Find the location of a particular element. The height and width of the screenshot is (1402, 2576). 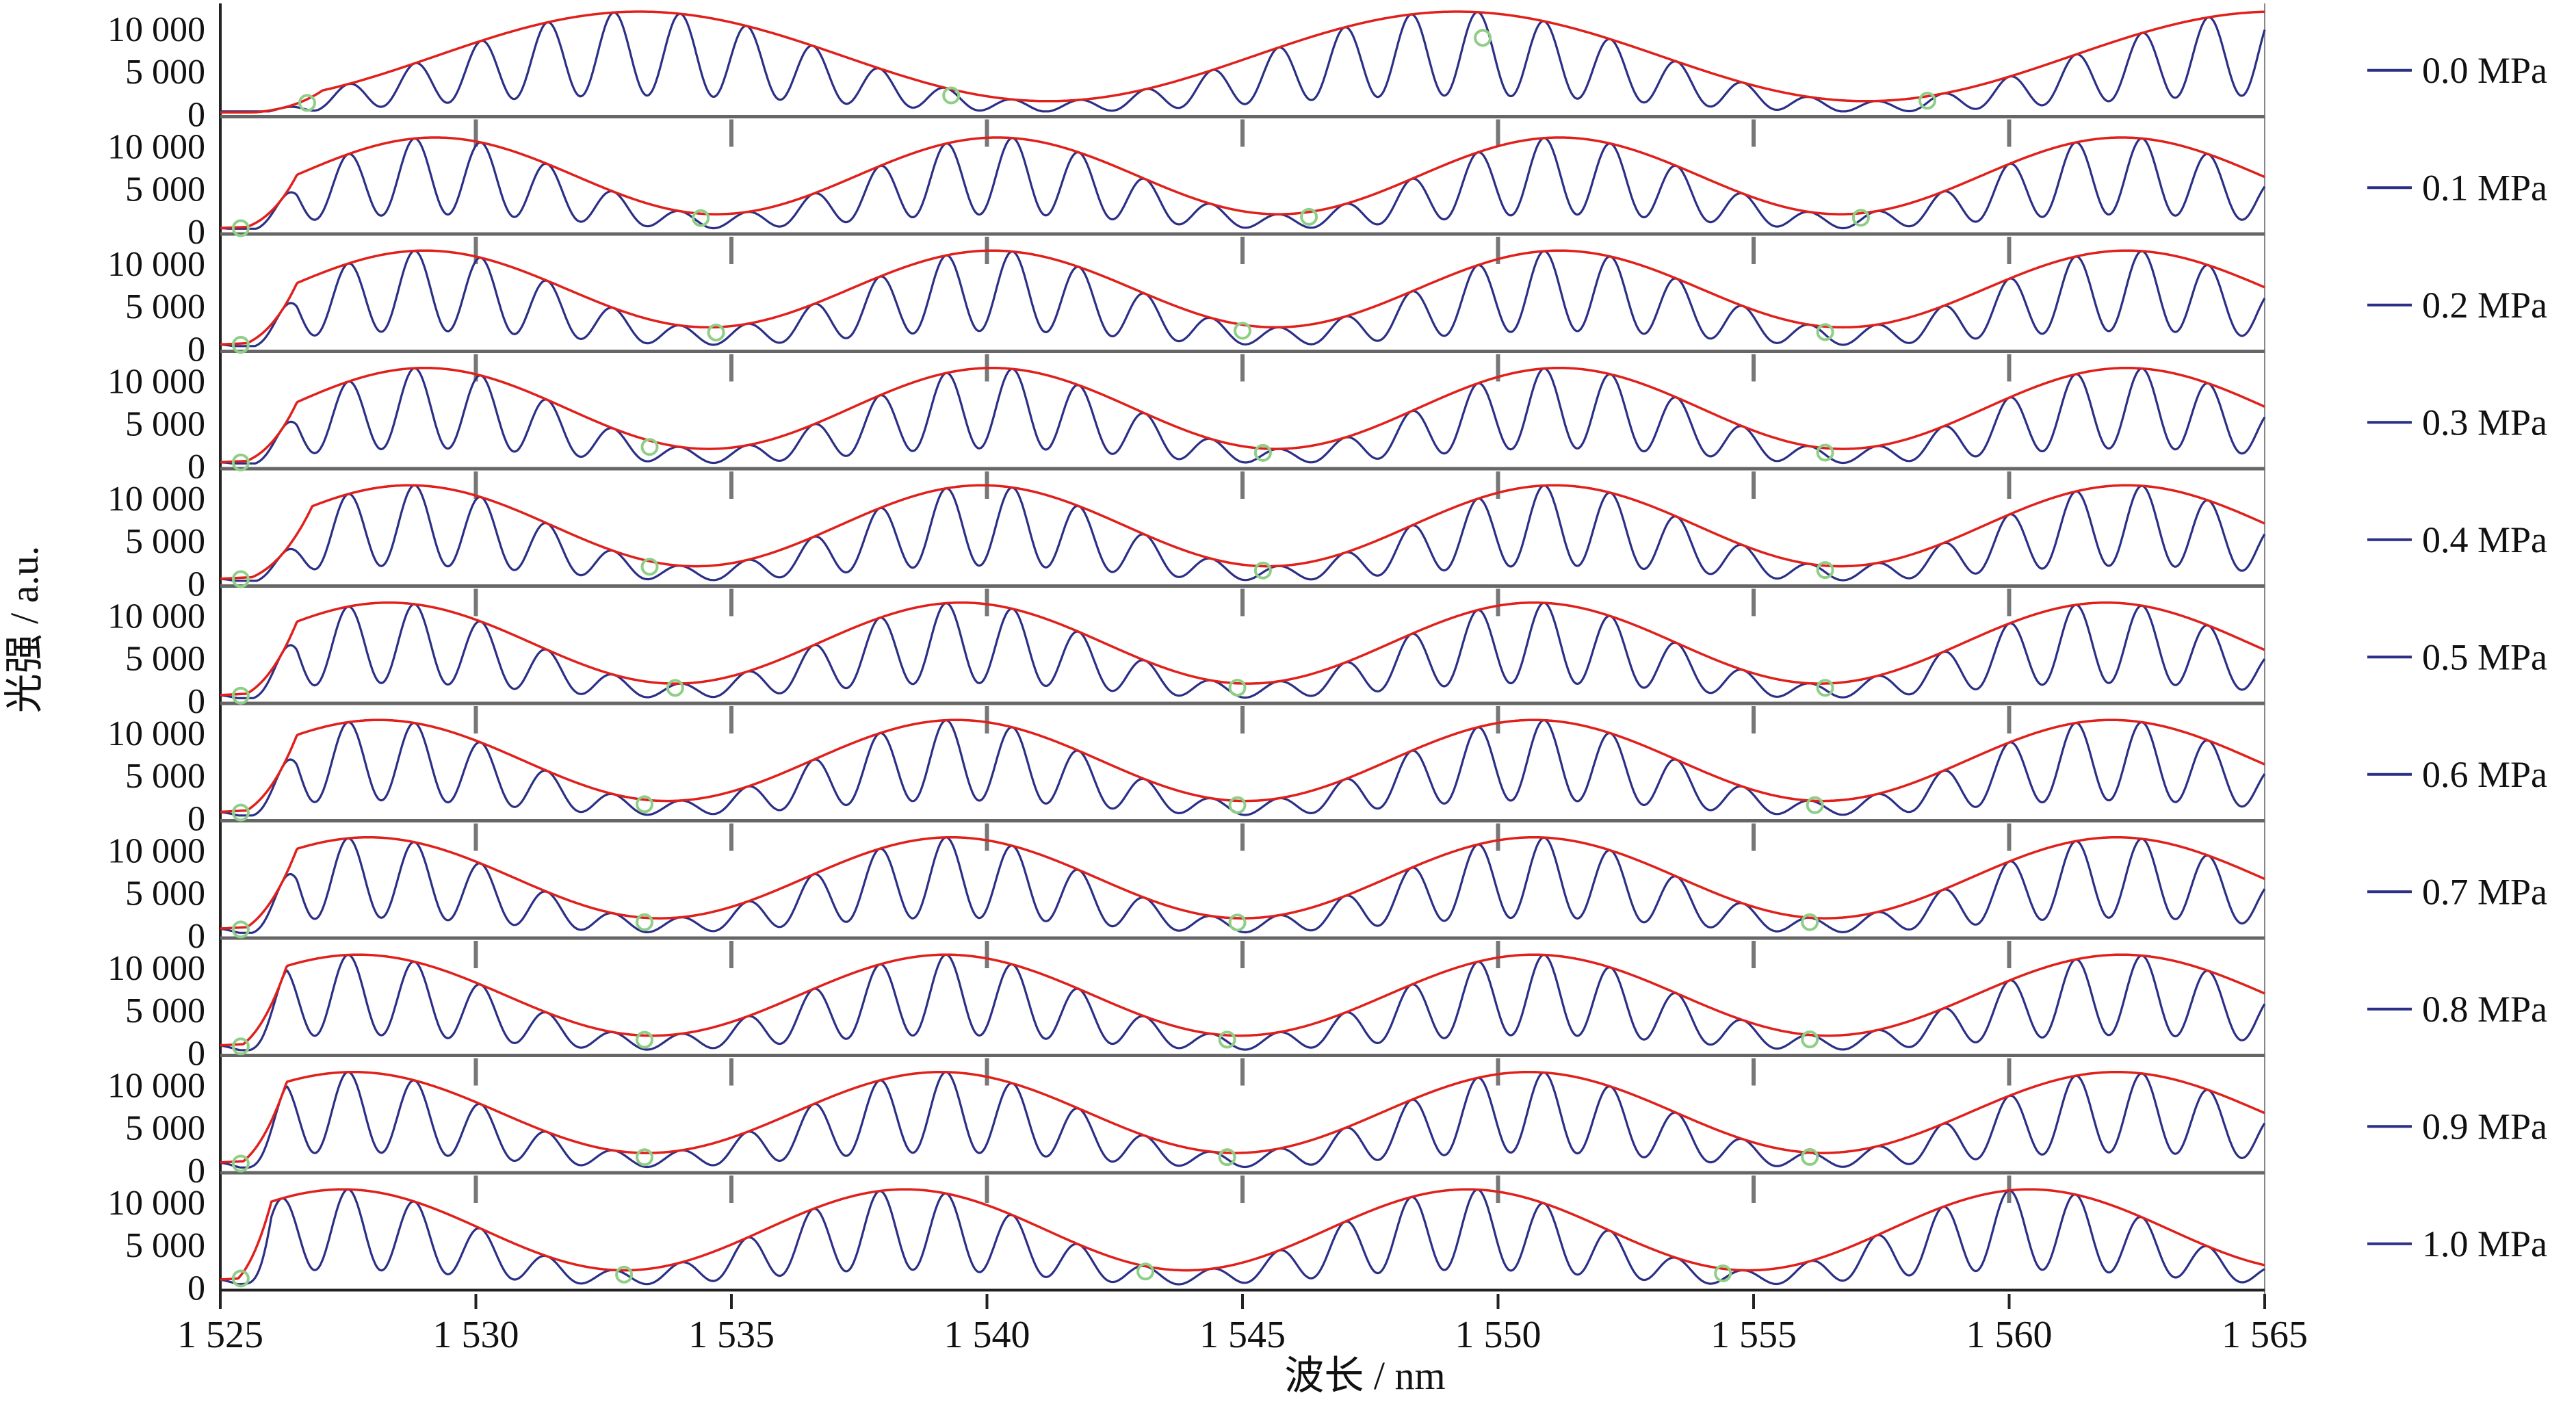

panel-0-5-mpa: 05 000 10 000 0.5 MPa is located at coordinates (1327, 665).